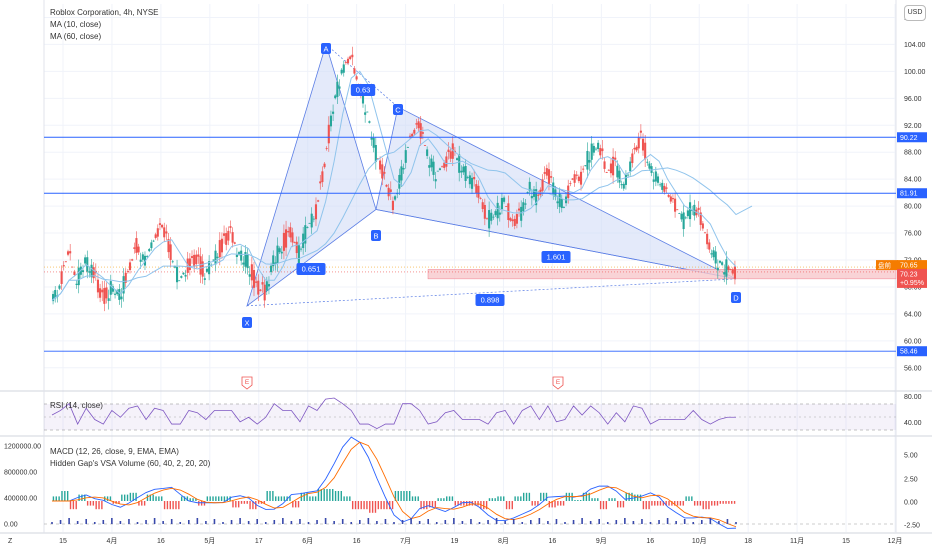 Image resolution: width=932 pixels, height=550 pixels. Describe the element at coordinates (912, 193) in the screenshot. I see `level-tag` at that location.